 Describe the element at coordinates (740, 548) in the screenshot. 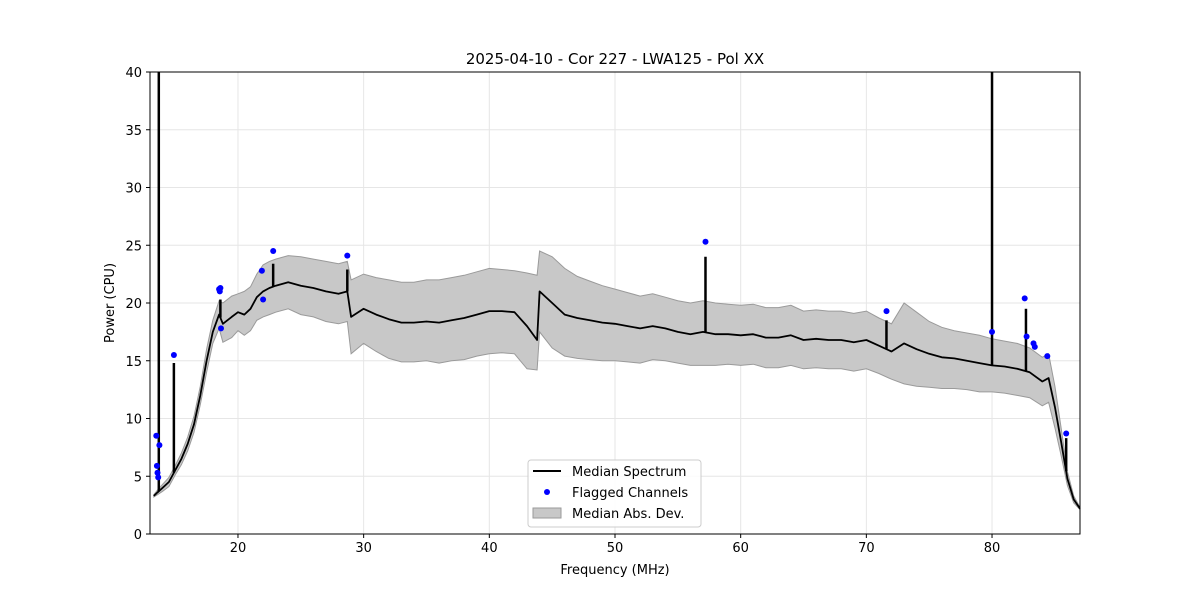

I see `x-tick-label: 60` at that location.